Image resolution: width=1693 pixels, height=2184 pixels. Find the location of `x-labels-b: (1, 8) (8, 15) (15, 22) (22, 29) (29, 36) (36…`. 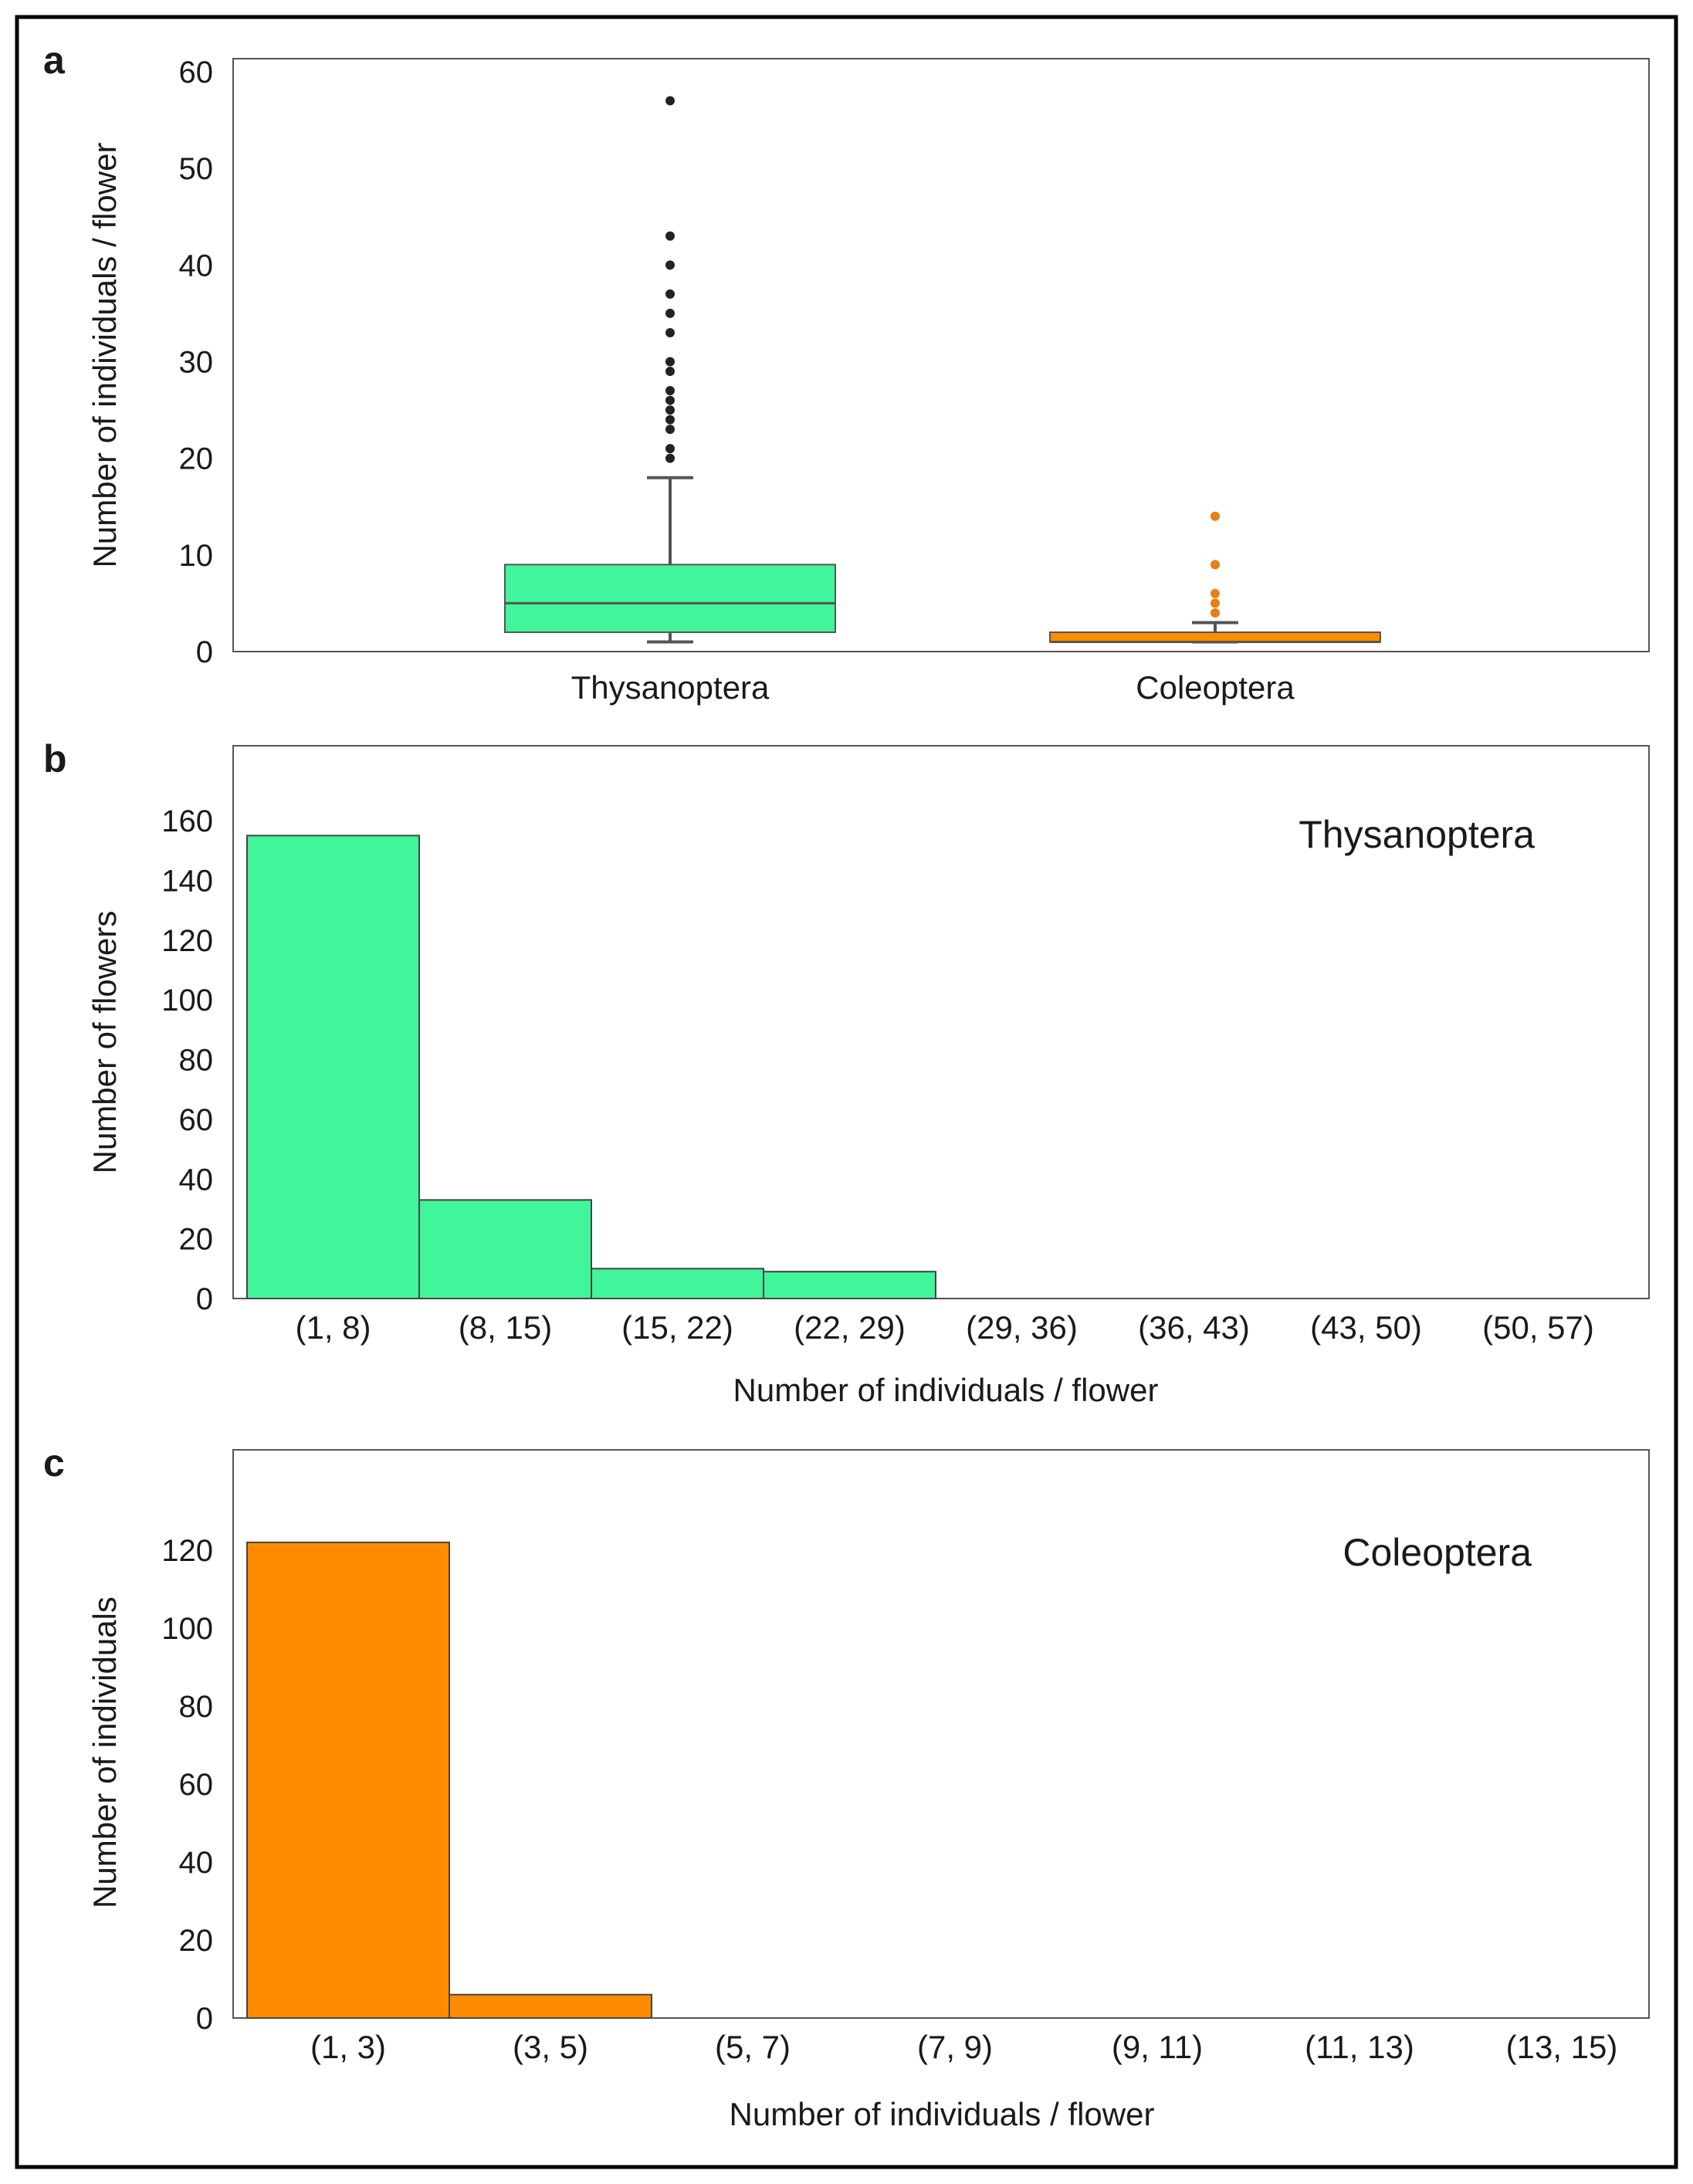

x-labels-b: (1, 8) (8, 15) (15, 22) (22, 29) (29, 36) (36… is located at coordinates (944, 1328).